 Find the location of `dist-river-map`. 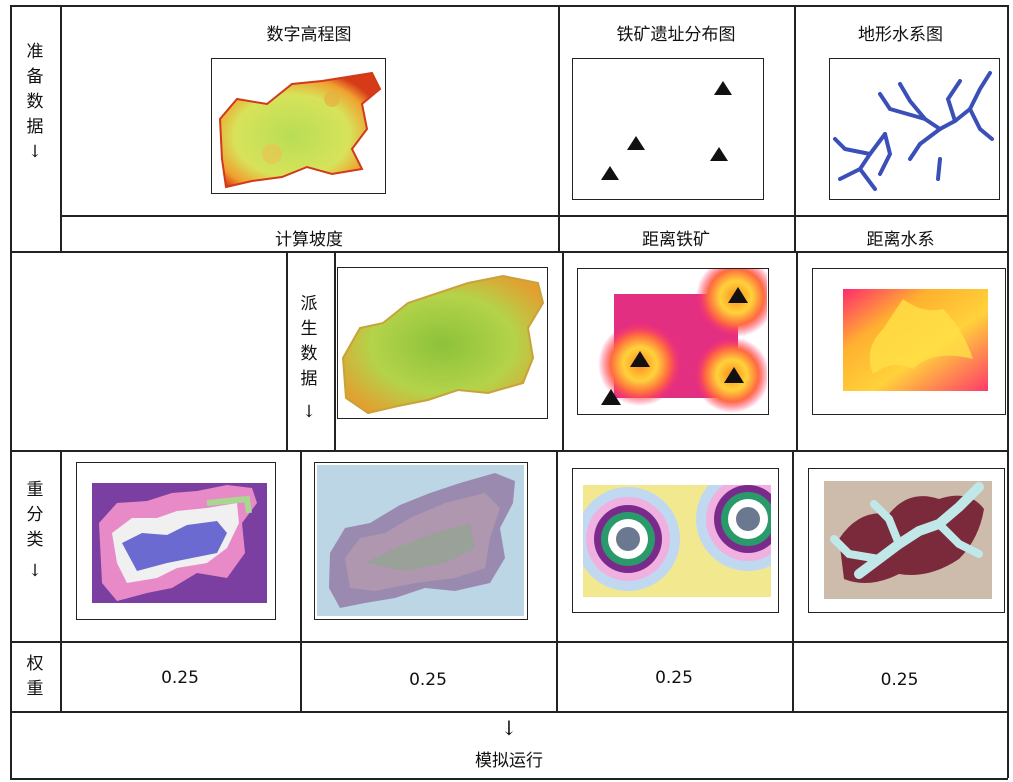

dist-river-map is located at coordinates (915, 340).